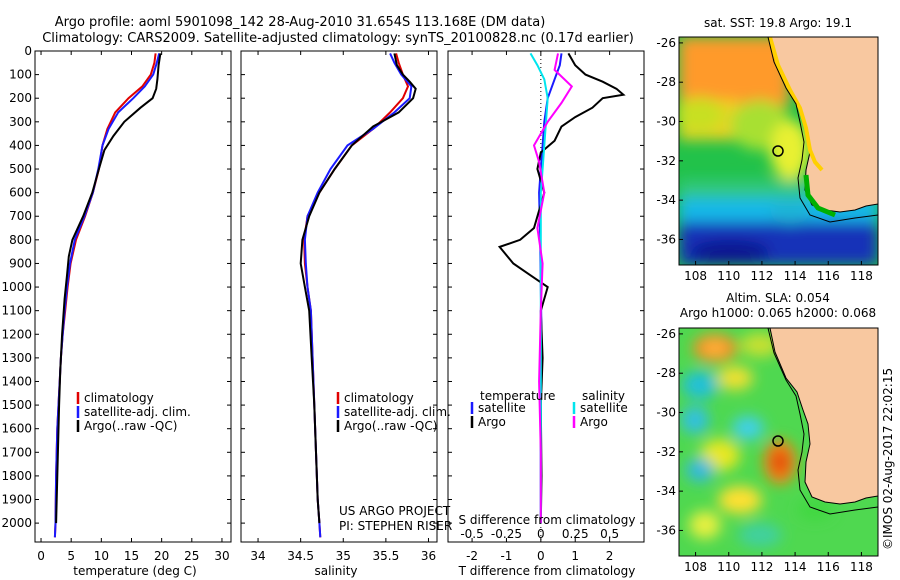  Describe the element at coordinates (778, 313) in the screenshot. I see `sla-map-title2: Argo h1000: 0.065 h2000: 0.068` at that location.